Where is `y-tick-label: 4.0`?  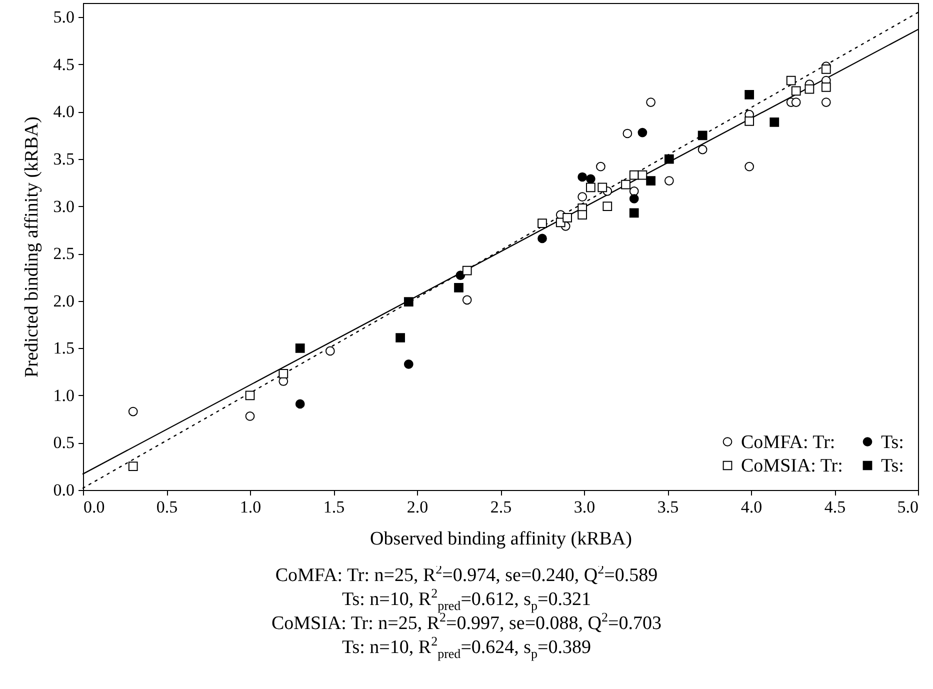 y-tick-label: 4.0 is located at coordinates (63, 112).